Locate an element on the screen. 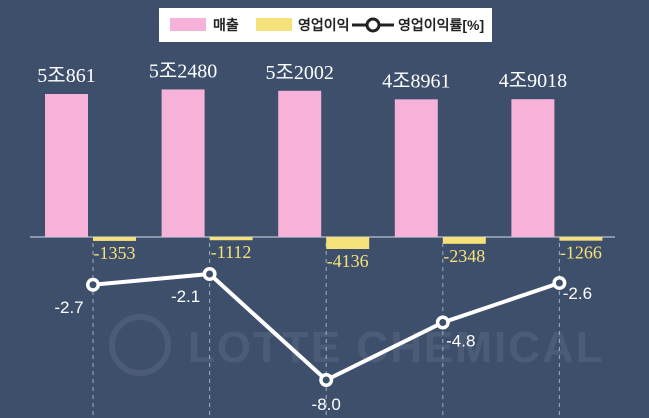 This screenshot has height=418, width=649. watermark-logo-icon is located at coordinates (140, 345).